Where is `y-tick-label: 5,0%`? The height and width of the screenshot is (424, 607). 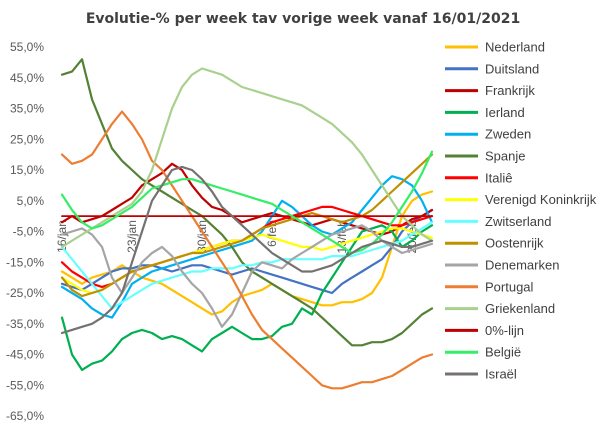
y-tick-label: 5,0% is located at coordinates (31, 201).